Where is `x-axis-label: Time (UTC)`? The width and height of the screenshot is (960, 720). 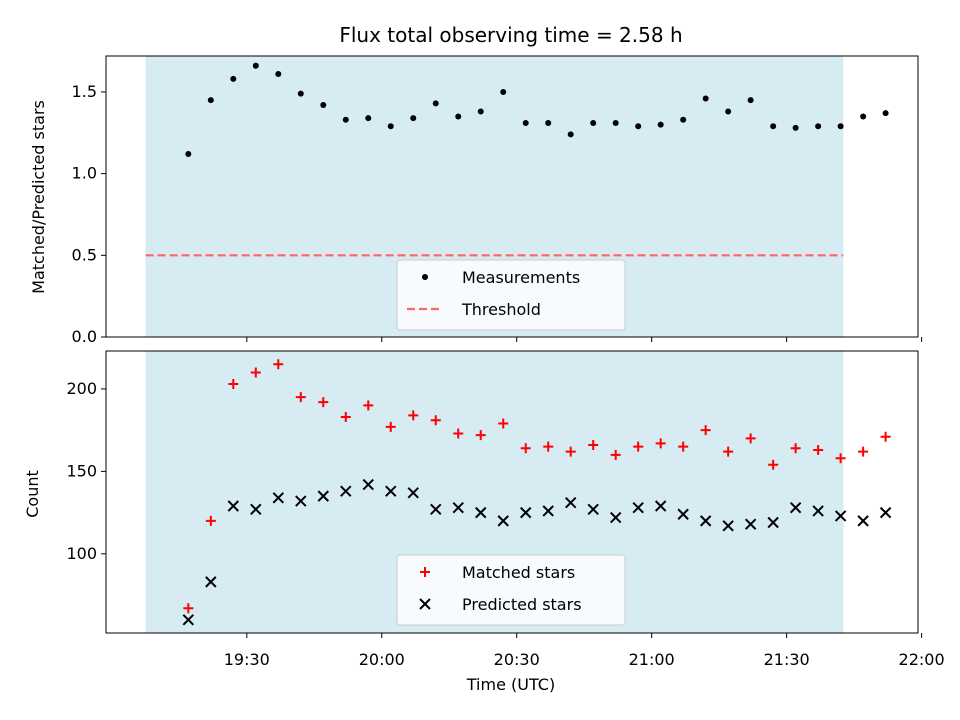 x-axis-label: Time (UTC) is located at coordinates (510, 684).